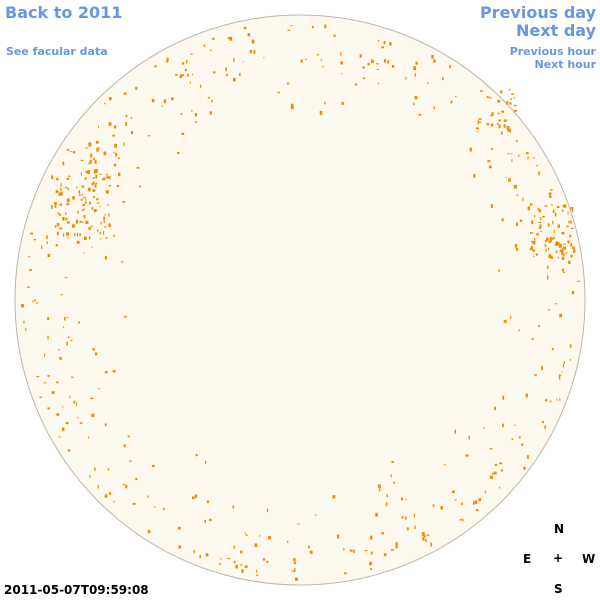 This screenshot has height=600, width=600. Describe the element at coordinates (552, 51) in the screenshot. I see `prev-hour-link: Previous hour` at that location.